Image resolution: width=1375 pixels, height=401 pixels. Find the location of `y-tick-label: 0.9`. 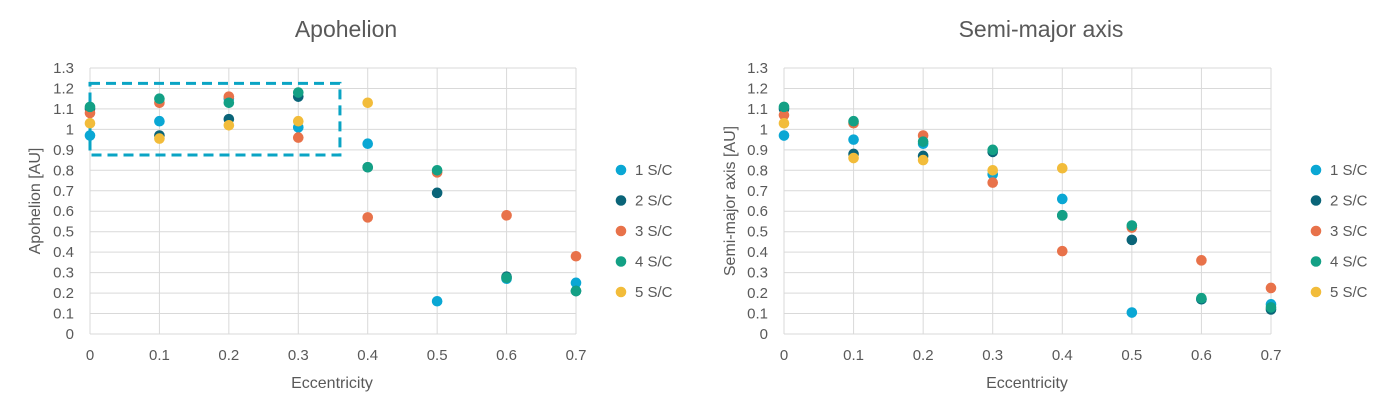

y-tick-label: 0.9 is located at coordinates (63, 150).